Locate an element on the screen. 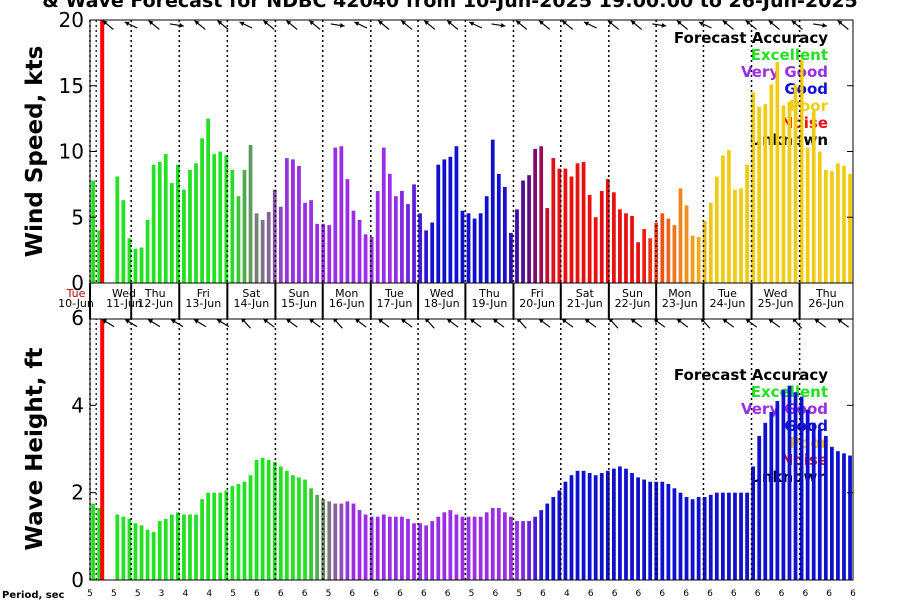 The image size is (900, 600). period-value-18: 5 is located at coordinates (519, 594).